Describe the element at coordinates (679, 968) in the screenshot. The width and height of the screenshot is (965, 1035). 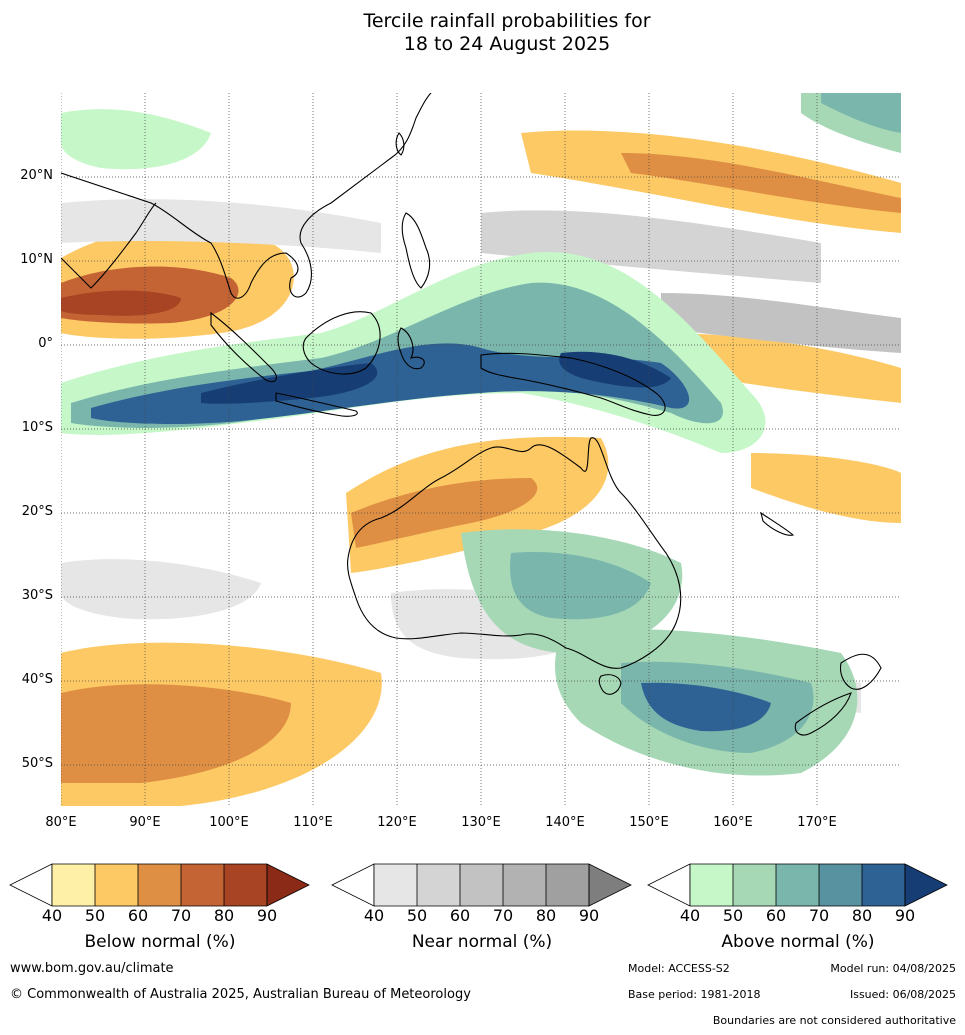
I see `model-name: Model: ACCESS-S2` at that location.